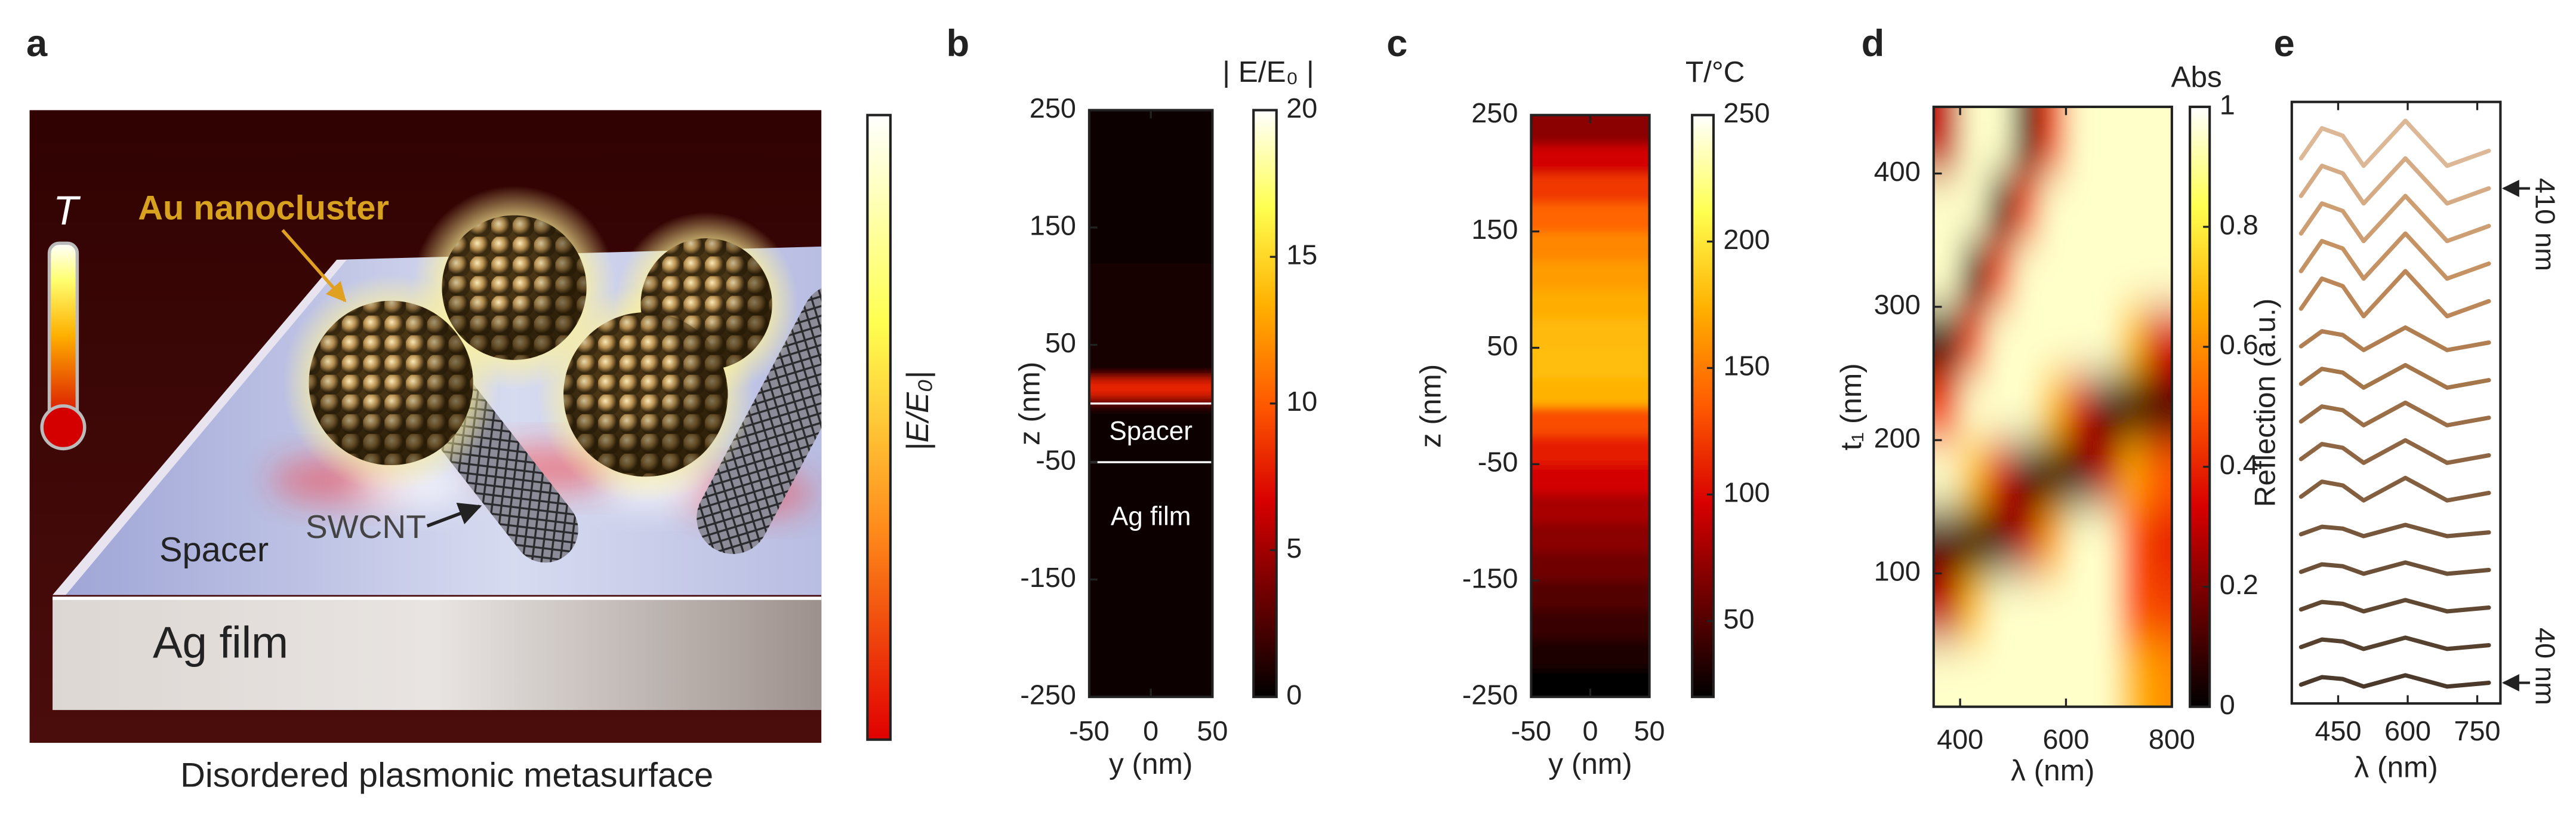 The image size is (2576, 821). What do you see at coordinates (2545, 666) in the screenshot?
I see `annotation: 40 nm` at bounding box center [2545, 666].